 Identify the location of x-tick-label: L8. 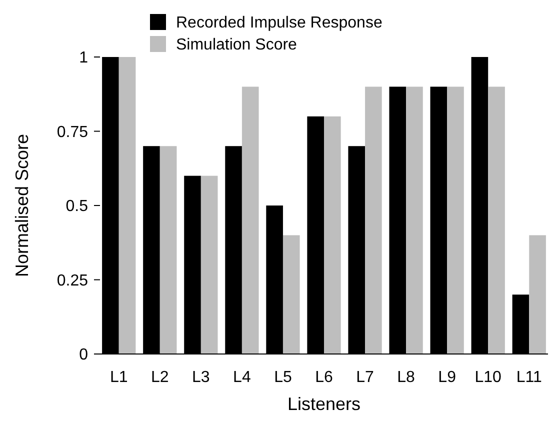
(406, 377).